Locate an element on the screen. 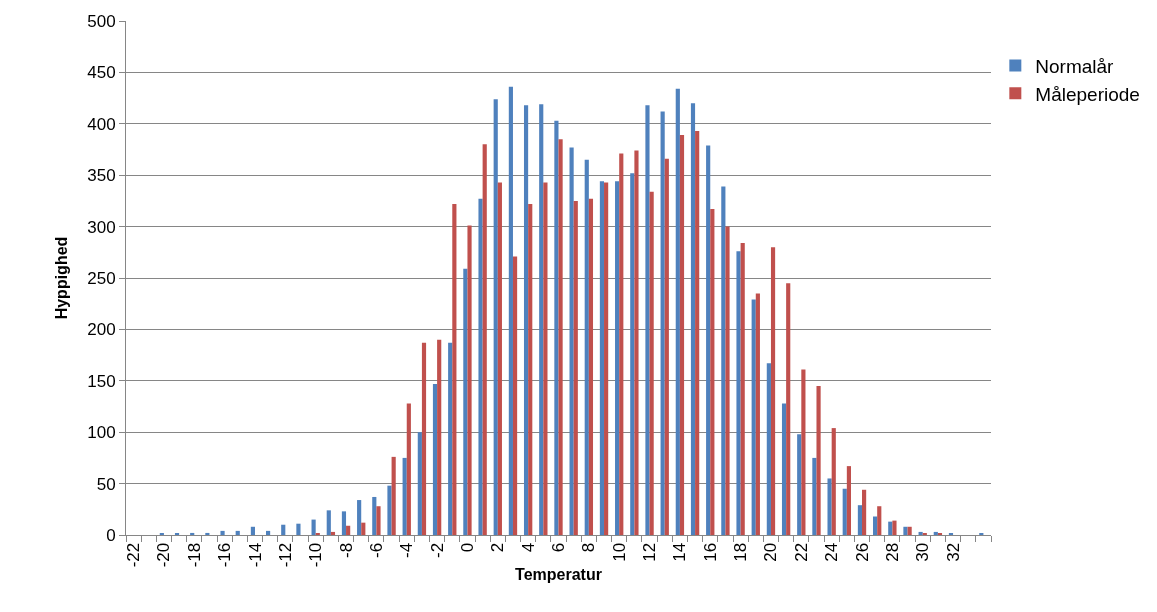 The height and width of the screenshot is (612, 1157). x-tick-label: 6 is located at coordinates (559, 547).